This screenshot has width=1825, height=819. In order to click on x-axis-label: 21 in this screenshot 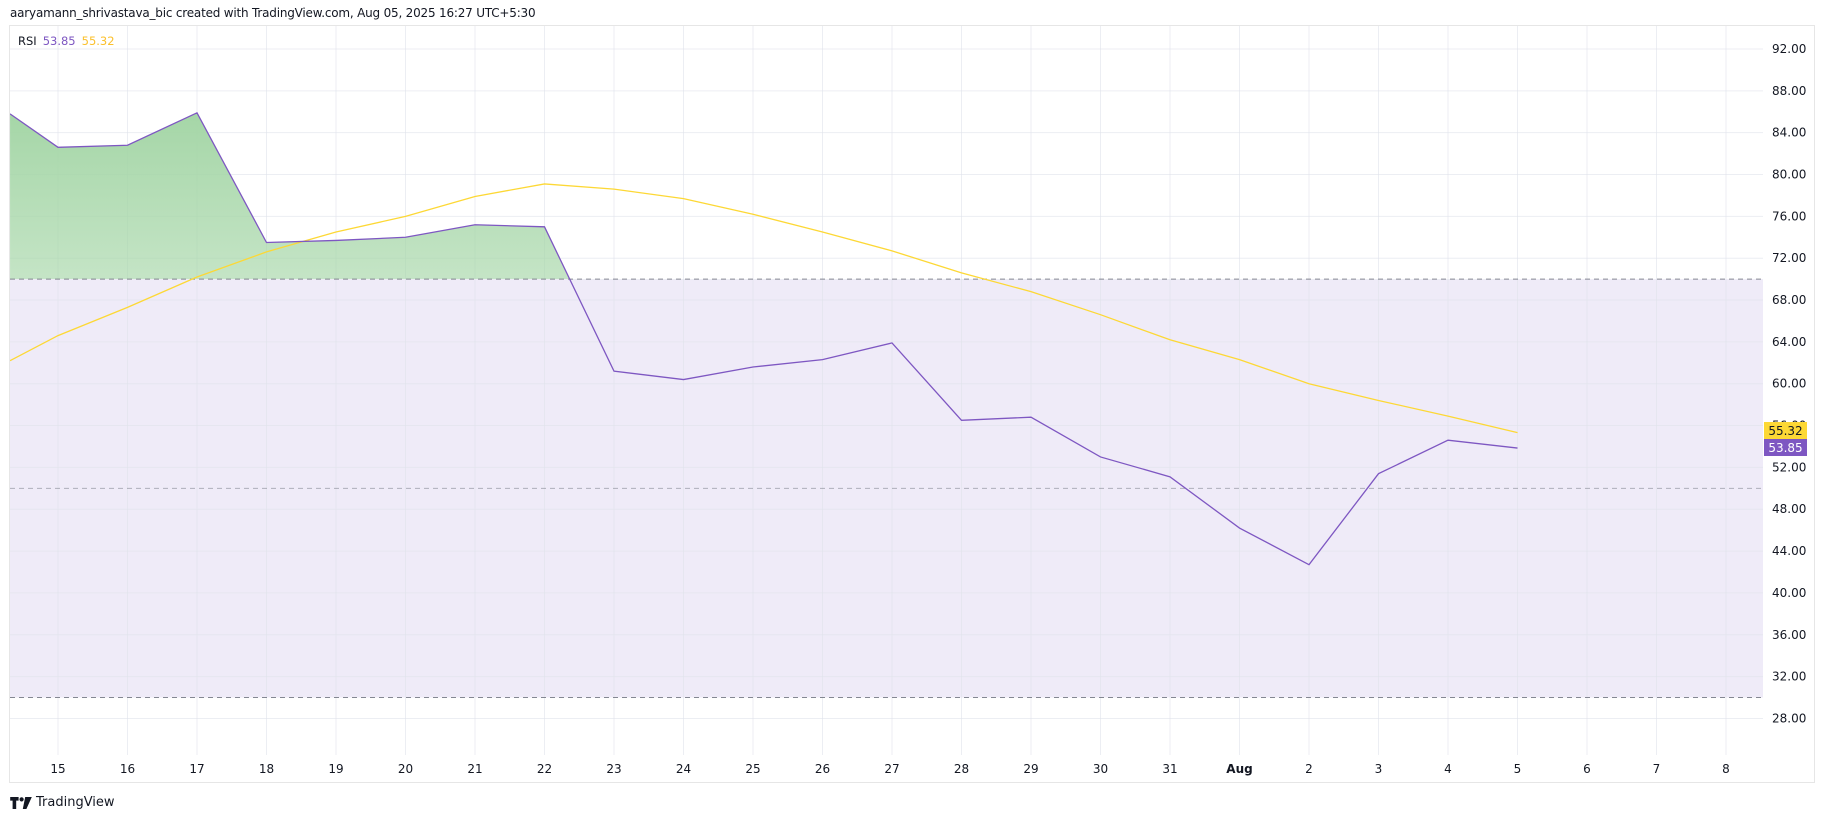, I will do `click(474, 769)`.